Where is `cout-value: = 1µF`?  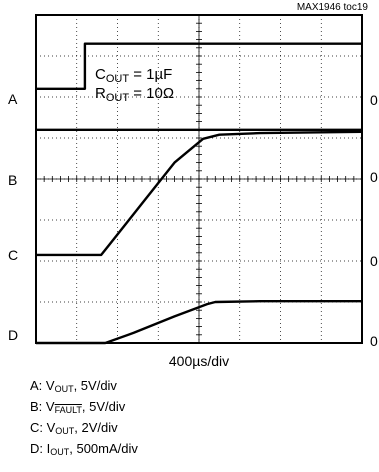 cout-value: = 1µF is located at coordinates (150, 74).